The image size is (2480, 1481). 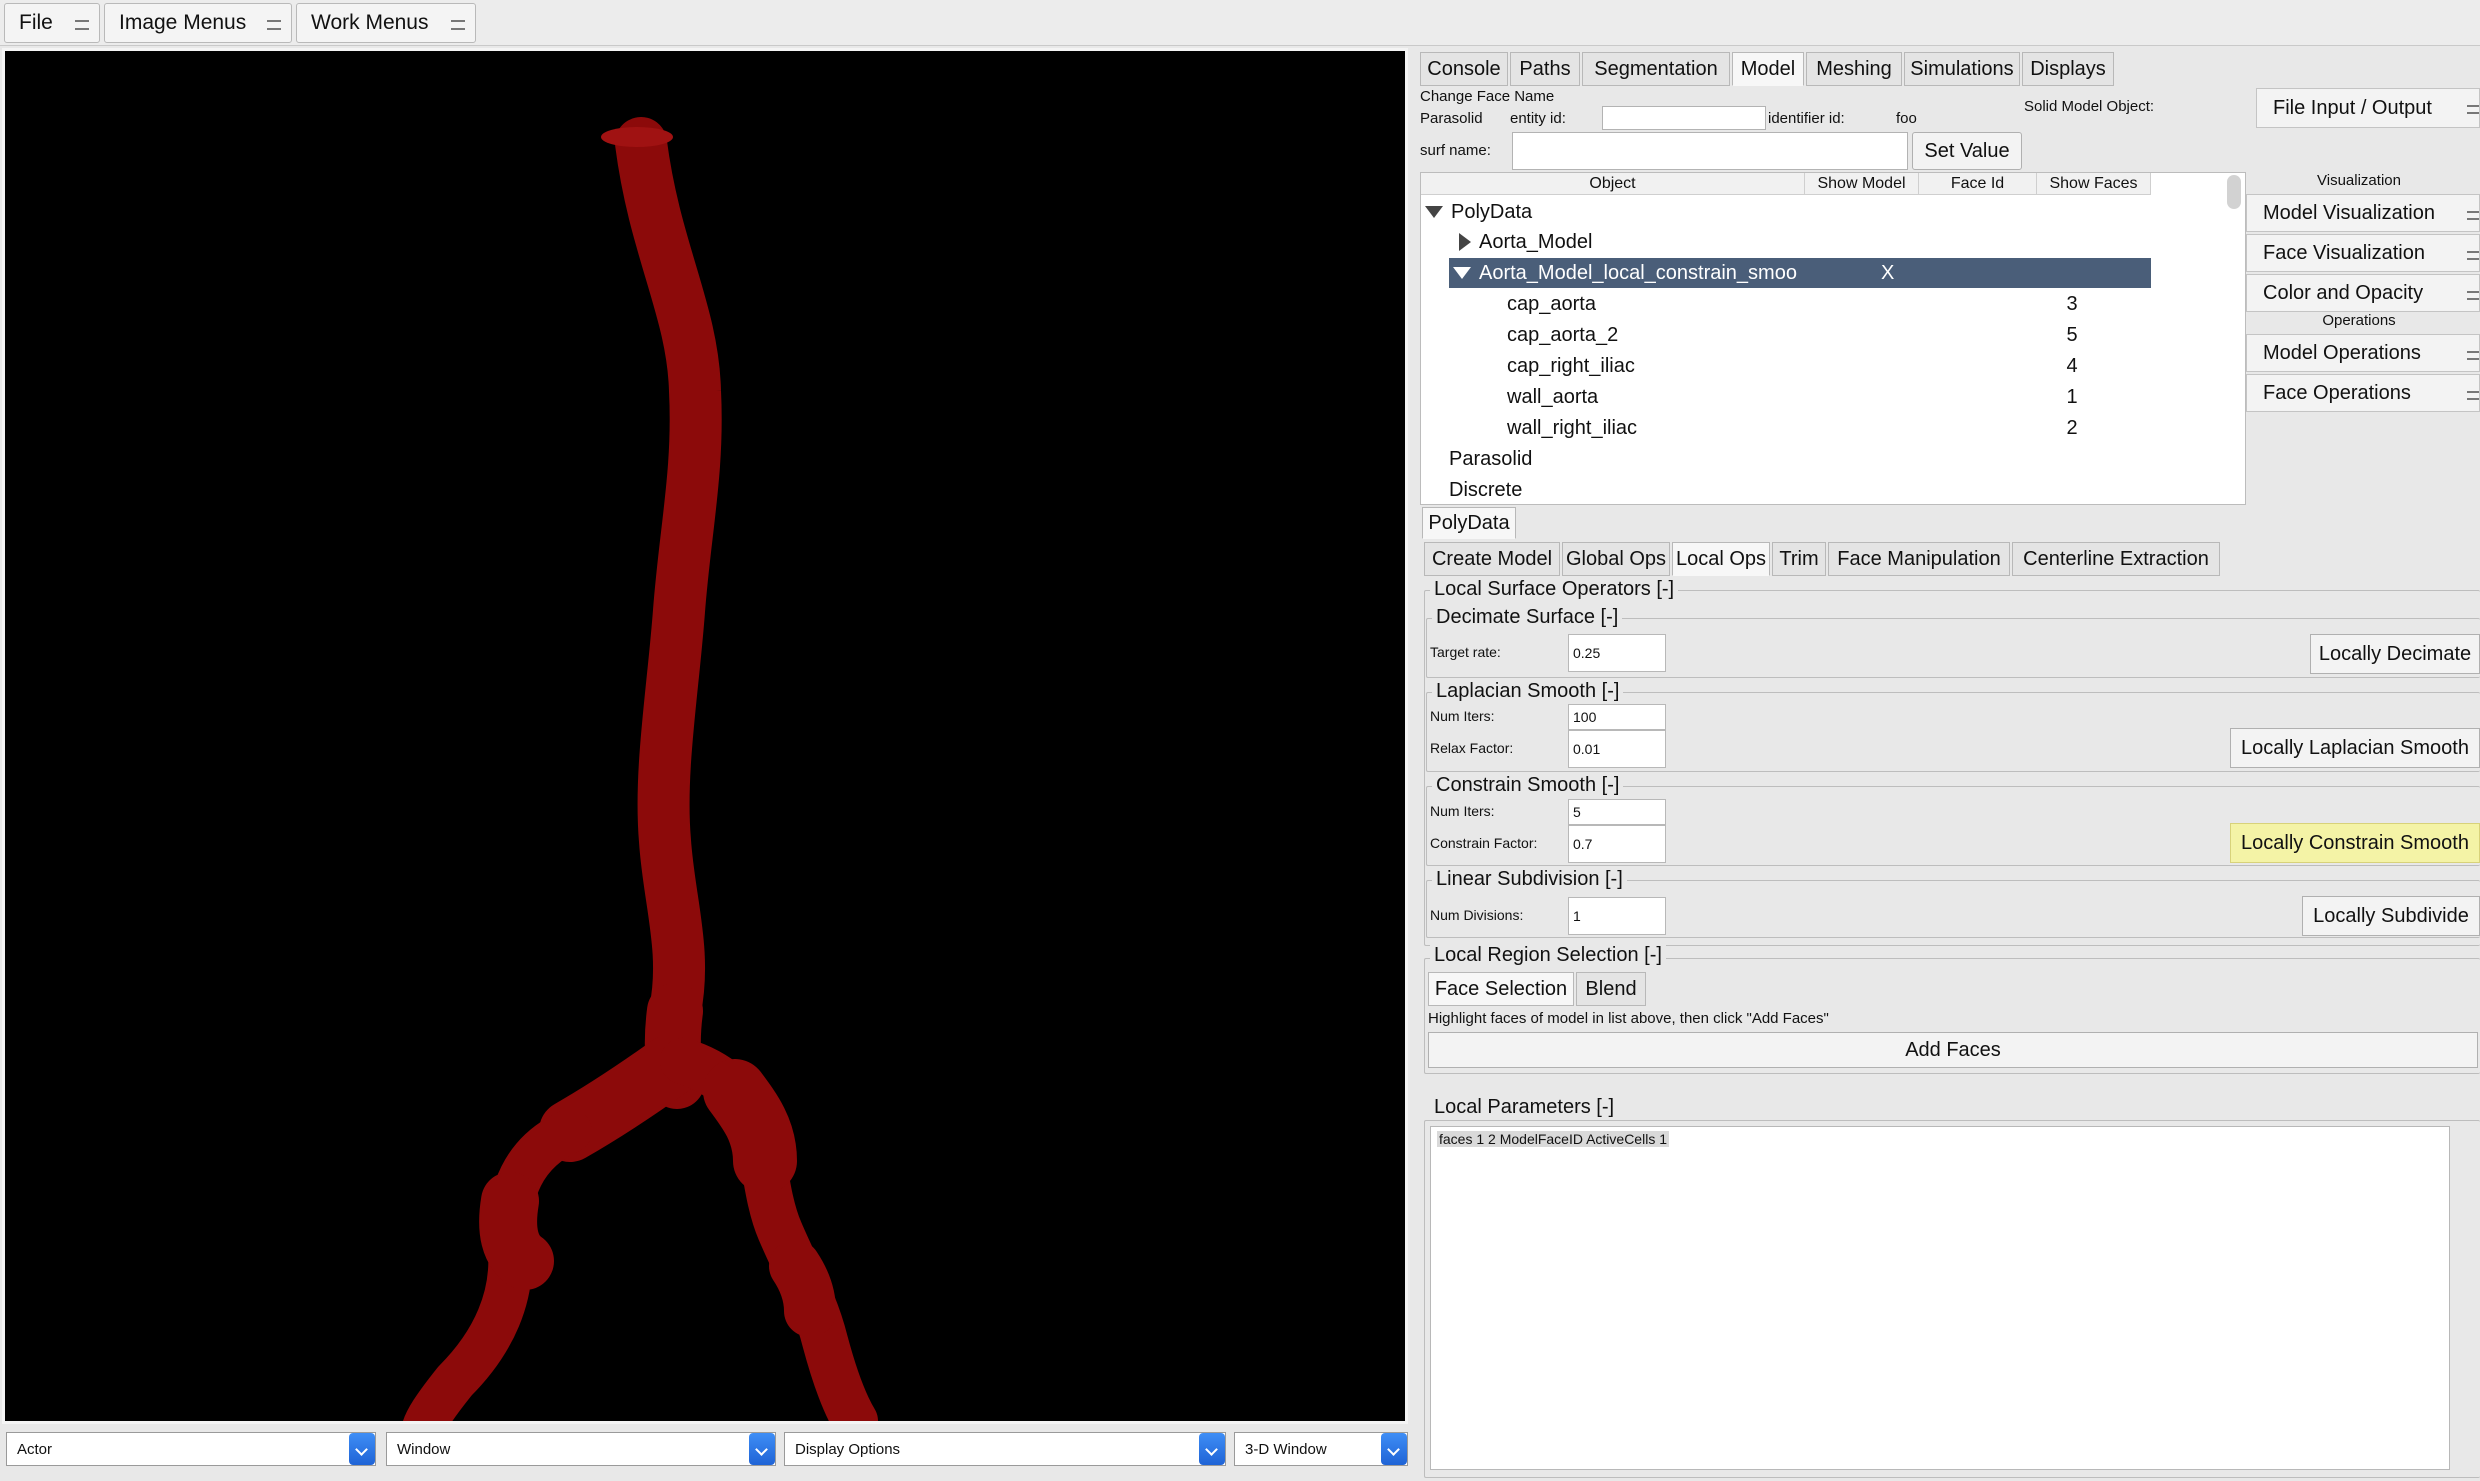 I want to click on model-operations-button: Model Operations, so click(x=2363, y=353).